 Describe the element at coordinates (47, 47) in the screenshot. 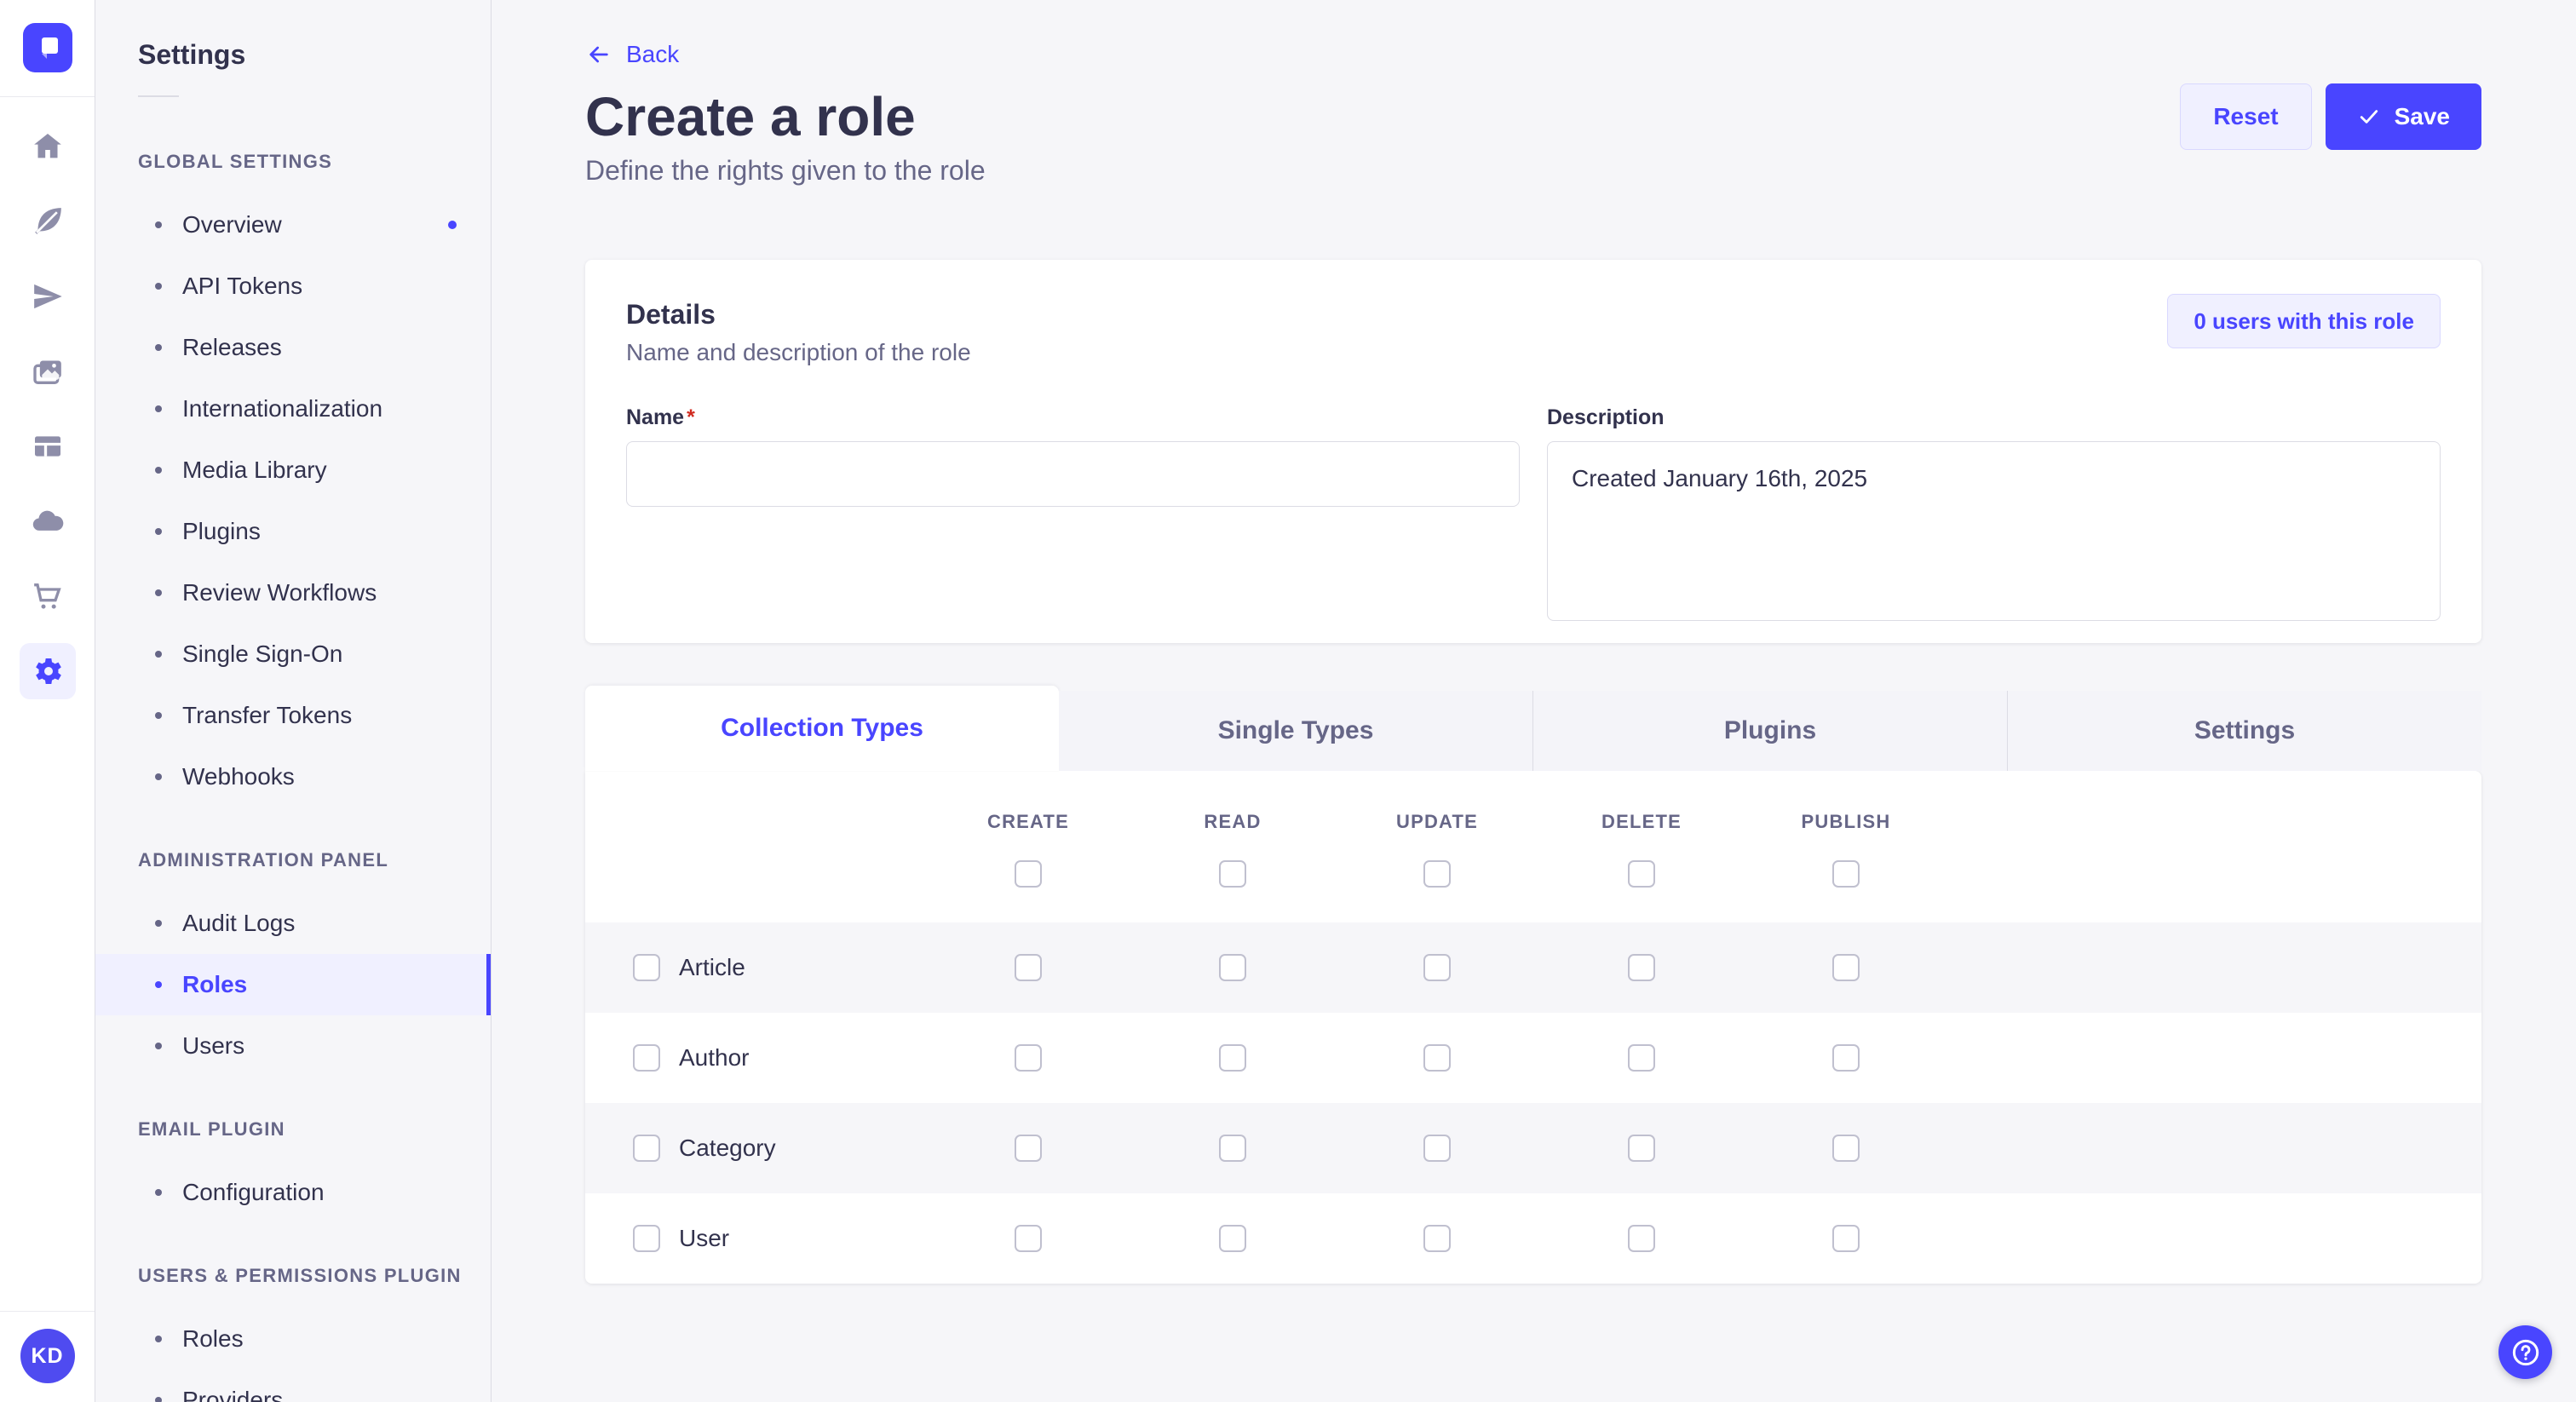

I see `strapi-logo-icon` at that location.